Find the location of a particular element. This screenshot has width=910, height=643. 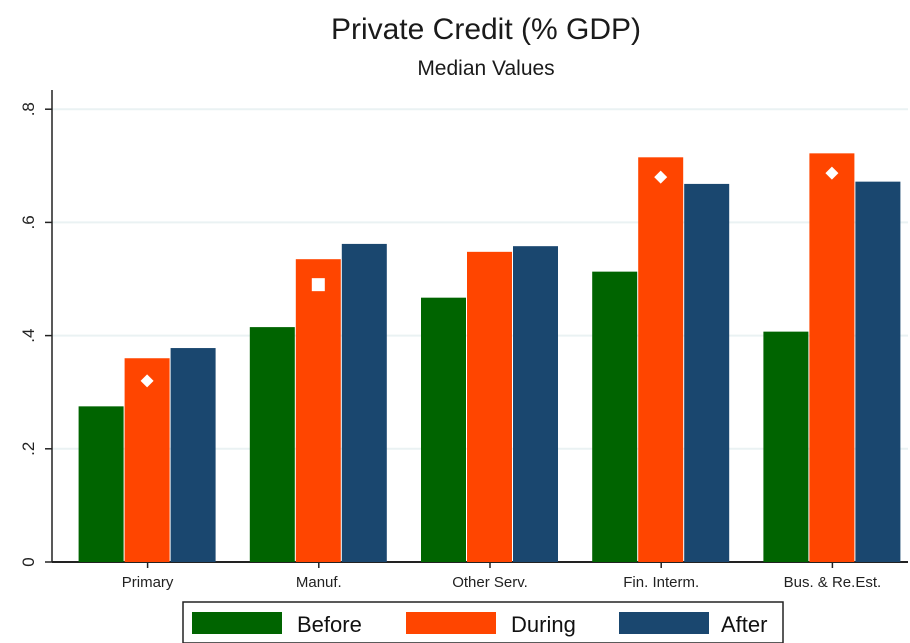

legend: Before During After is located at coordinates (483, 622).